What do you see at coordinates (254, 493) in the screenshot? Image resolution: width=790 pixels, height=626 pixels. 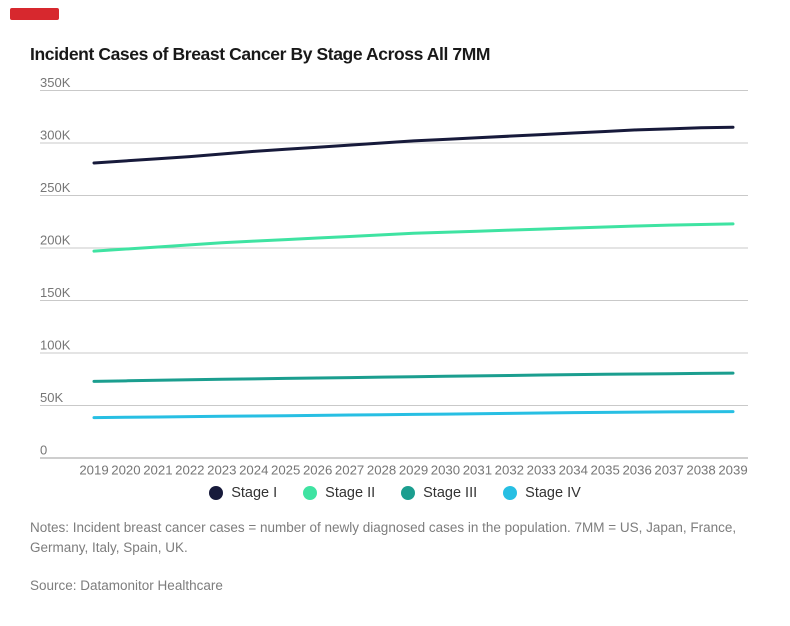 I see `legend-label: Stage I` at bounding box center [254, 493].